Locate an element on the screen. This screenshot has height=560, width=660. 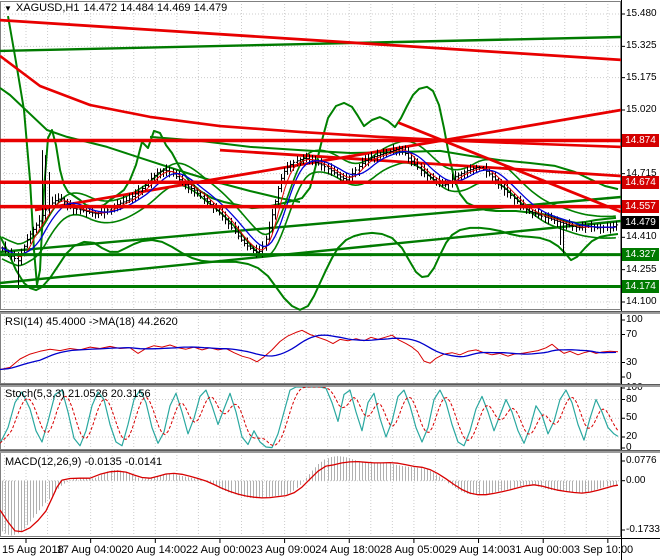
time-axis-label: 23 Aug 09:00 is located at coordinates (283, 550).